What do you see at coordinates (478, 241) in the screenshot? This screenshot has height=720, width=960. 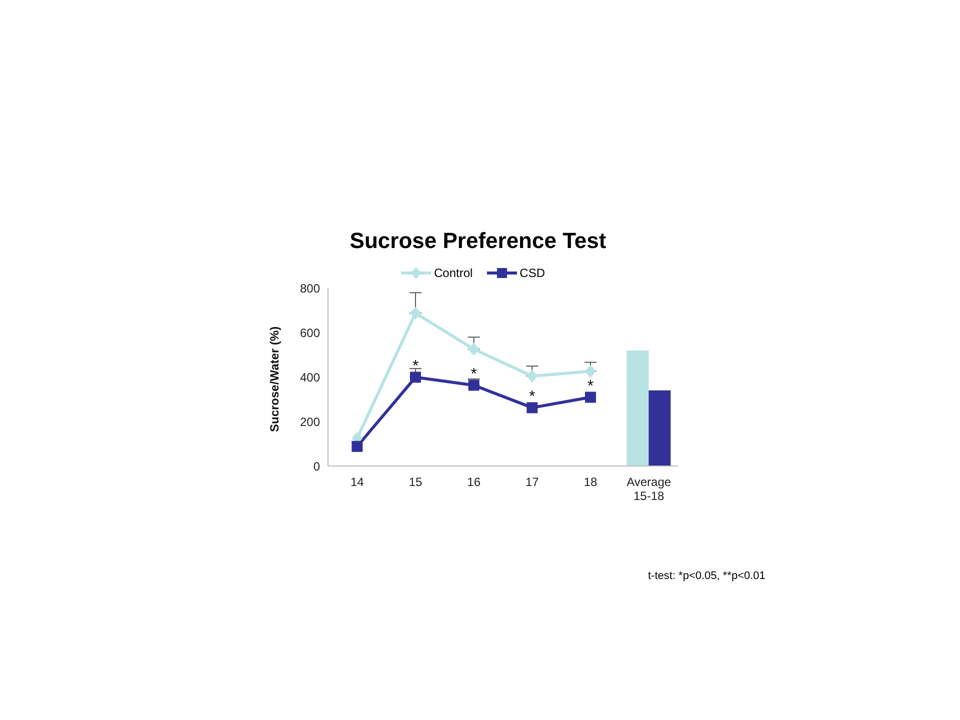 I see `chart-title: Sucrose Preference Test` at bounding box center [478, 241].